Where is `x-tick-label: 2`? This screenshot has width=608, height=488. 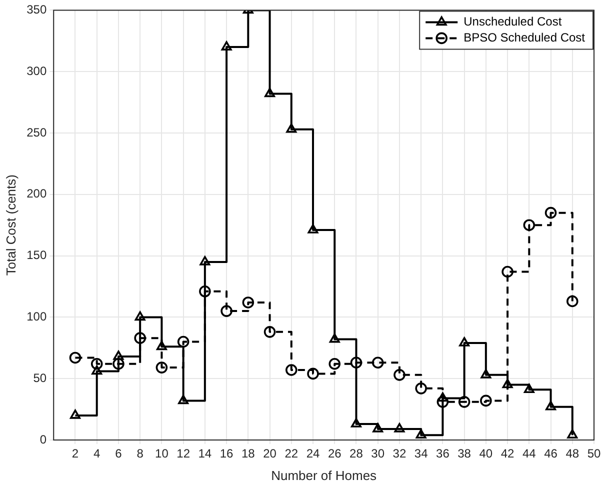 x-tick-label: 2 is located at coordinates (75, 453).